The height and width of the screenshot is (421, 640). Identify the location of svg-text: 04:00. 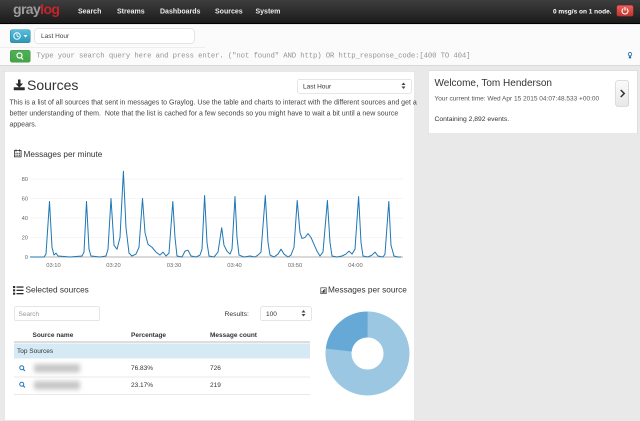
(355, 266).